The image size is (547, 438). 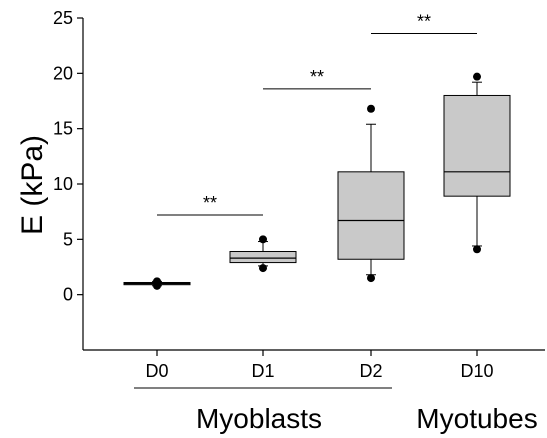 What do you see at coordinates (476, 371) in the screenshot?
I see `x-tick-label: D10` at bounding box center [476, 371].